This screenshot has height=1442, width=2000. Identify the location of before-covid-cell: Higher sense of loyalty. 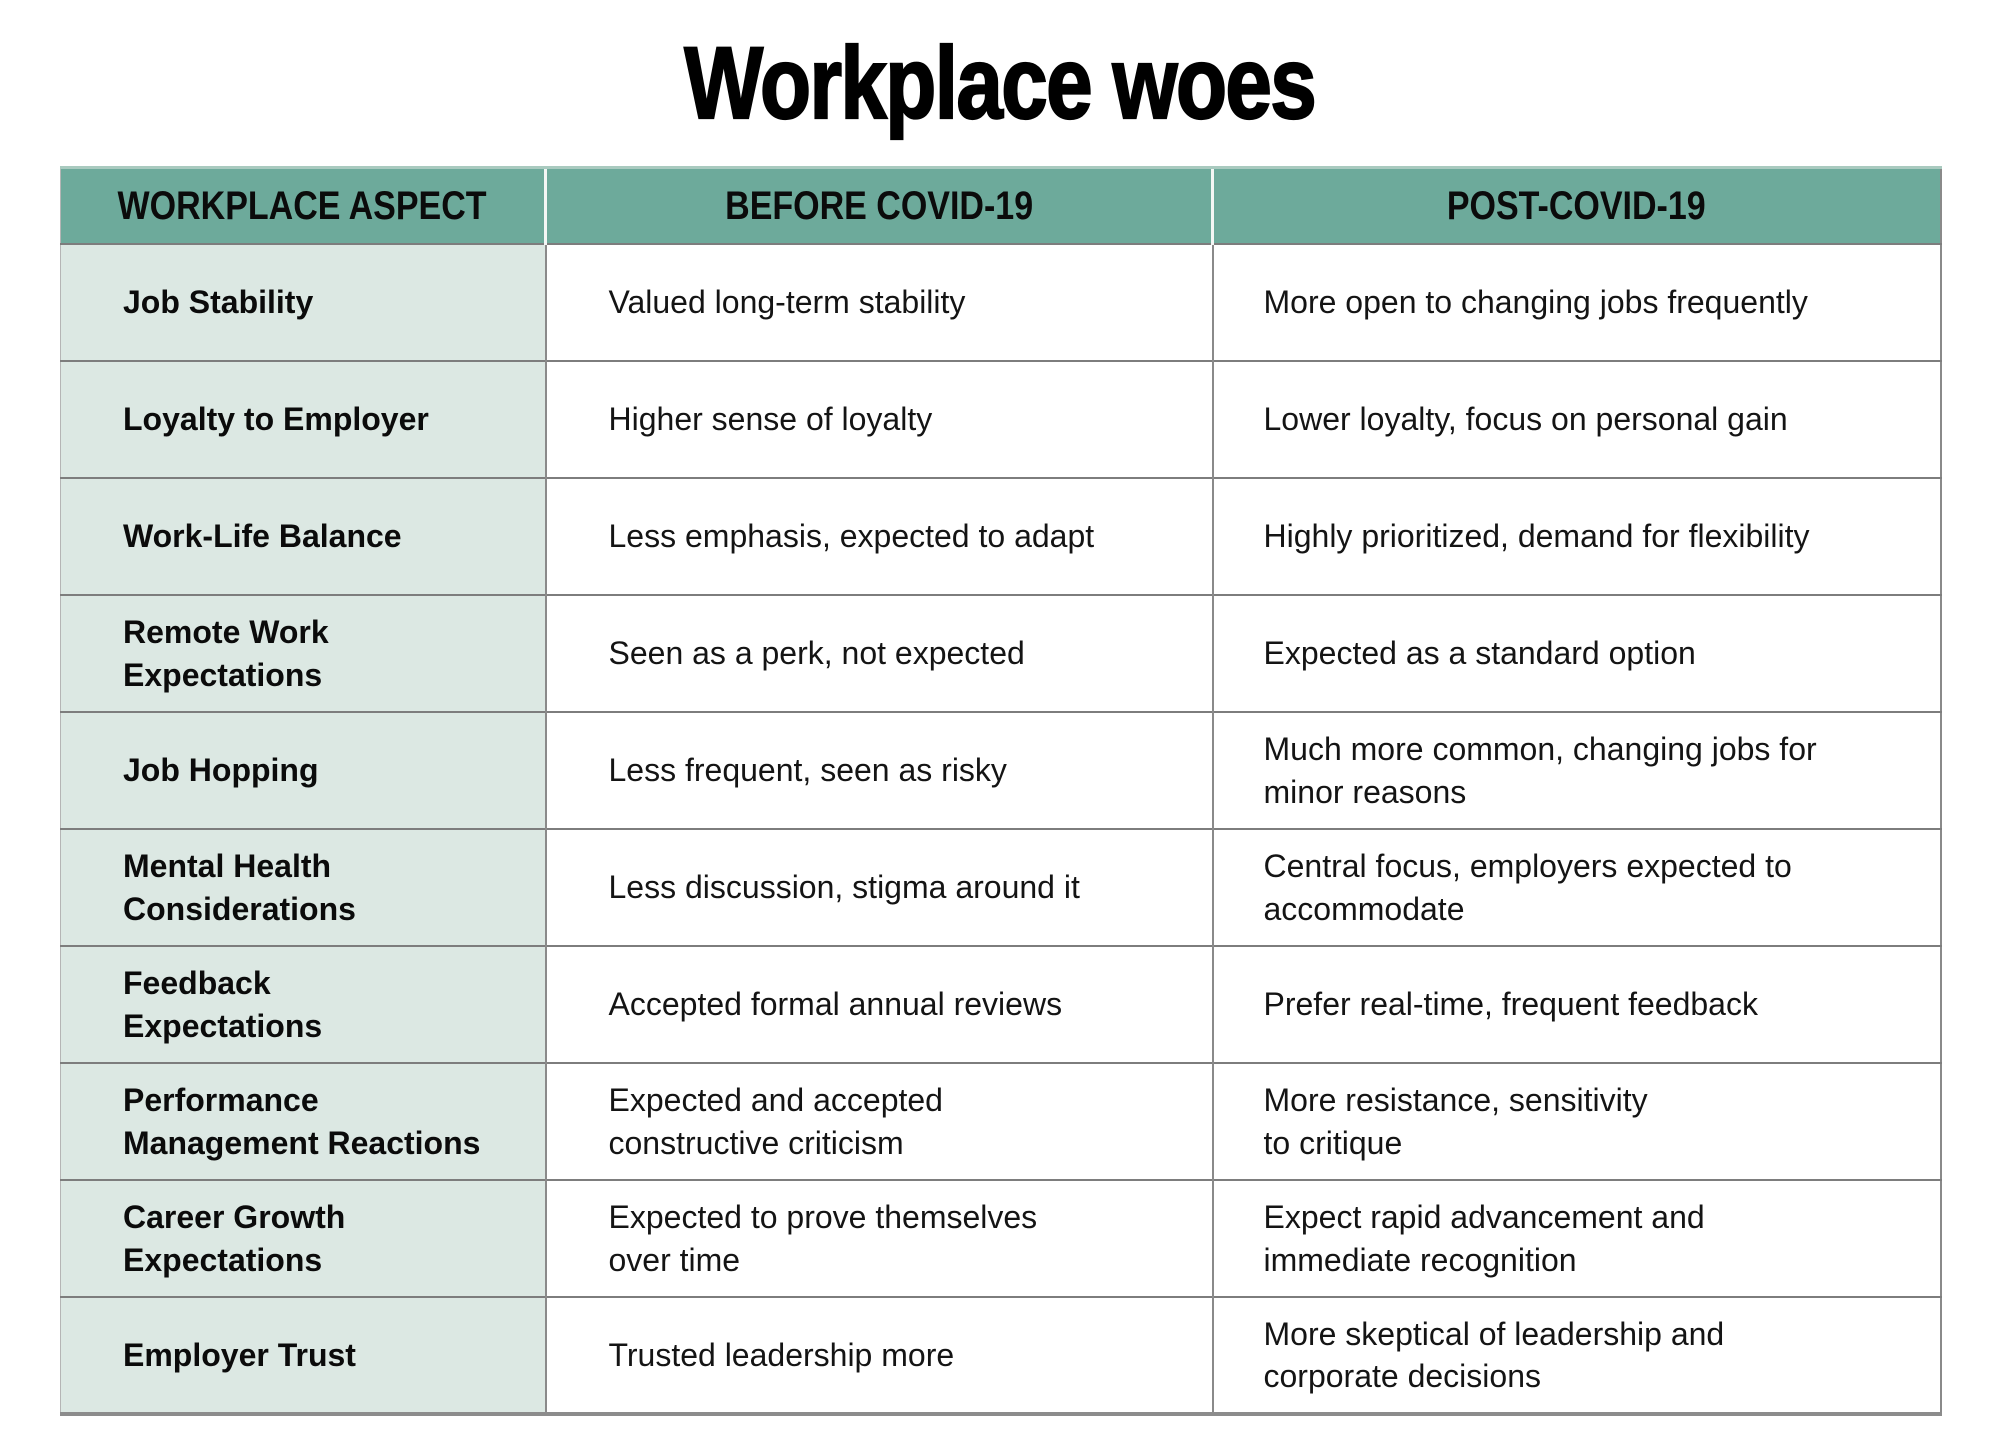
(878, 419).